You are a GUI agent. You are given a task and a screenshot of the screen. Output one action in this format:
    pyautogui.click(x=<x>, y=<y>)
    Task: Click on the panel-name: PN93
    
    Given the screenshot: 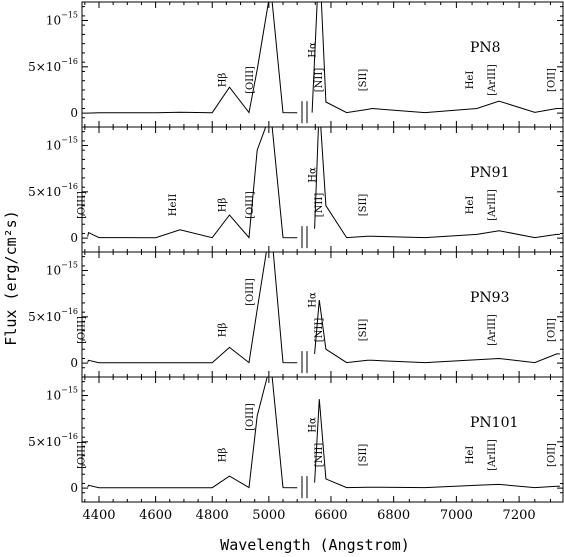 What is the action you would take?
    pyautogui.click(x=489, y=298)
    